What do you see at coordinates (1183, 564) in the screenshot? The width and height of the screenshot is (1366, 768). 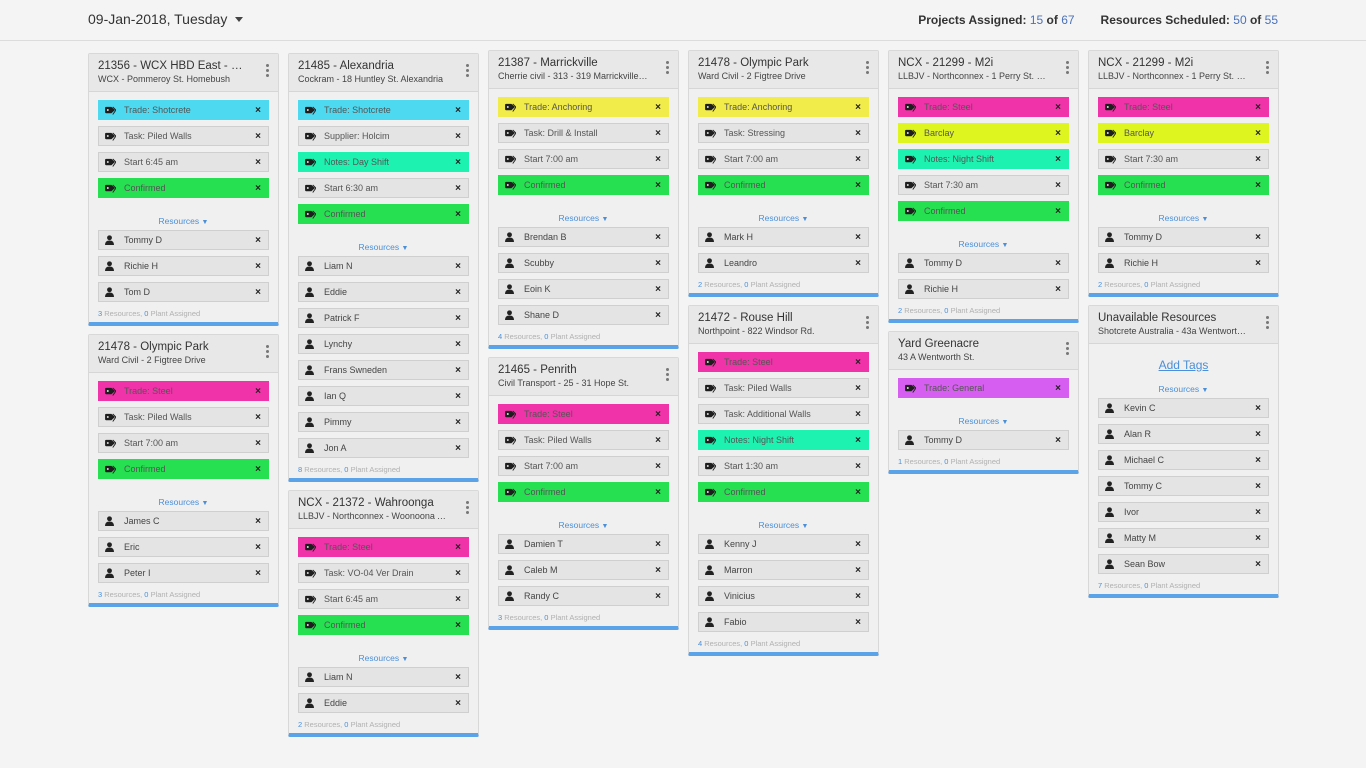 I see `resource-item: Sean Bow ×` at bounding box center [1183, 564].